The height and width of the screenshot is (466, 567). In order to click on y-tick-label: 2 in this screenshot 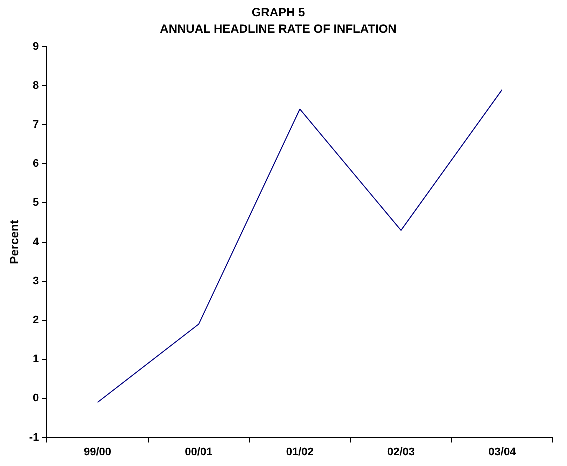, I will do `click(36, 320)`.